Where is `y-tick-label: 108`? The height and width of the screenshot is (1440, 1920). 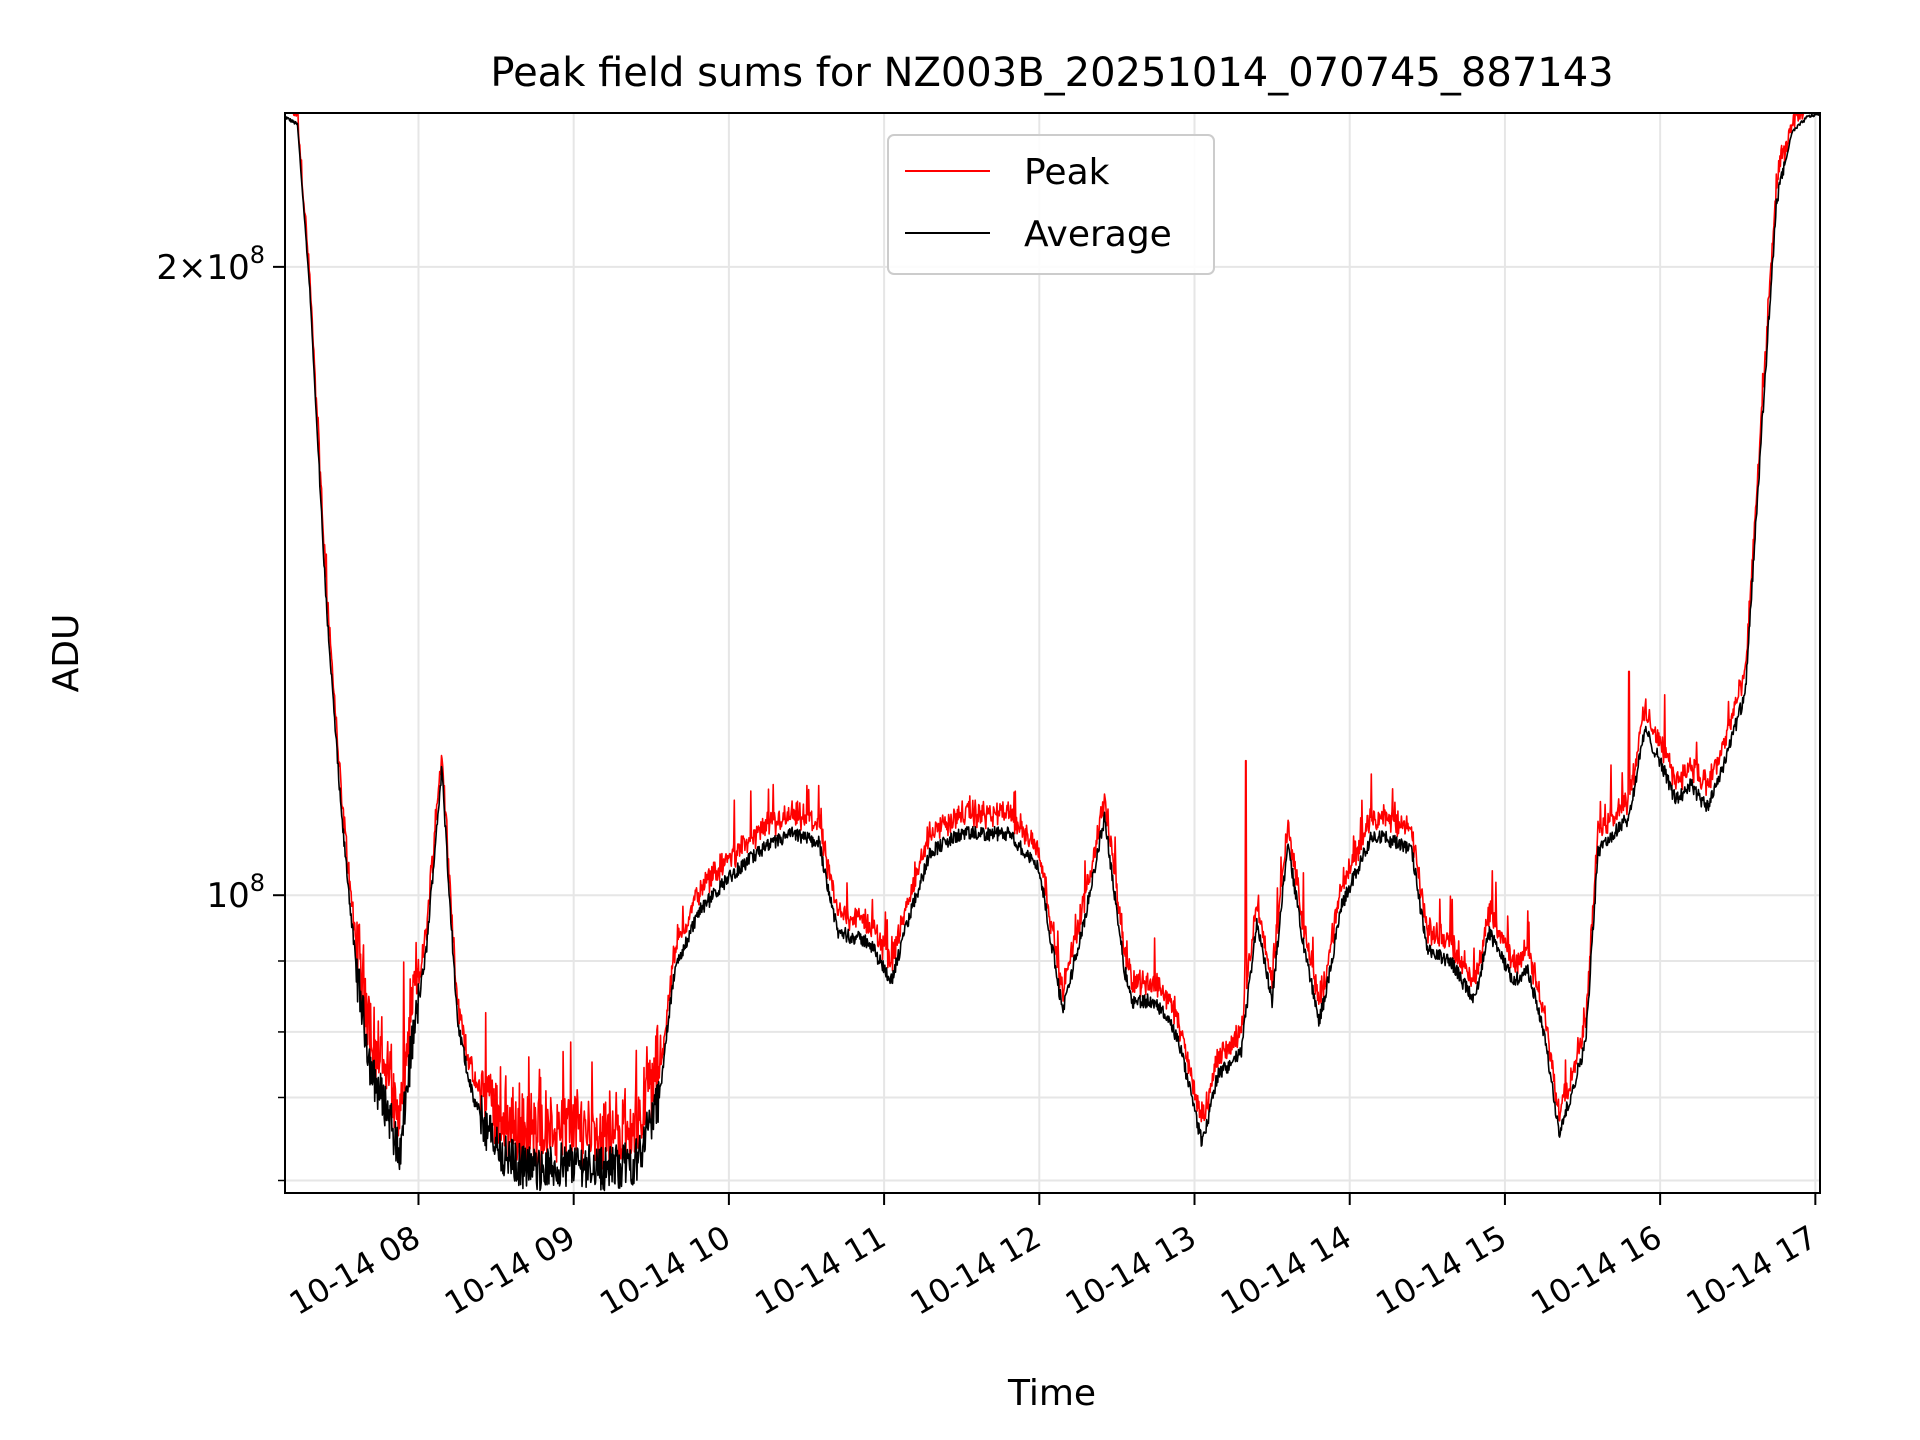
y-tick-label: 108 is located at coordinates (235, 892).